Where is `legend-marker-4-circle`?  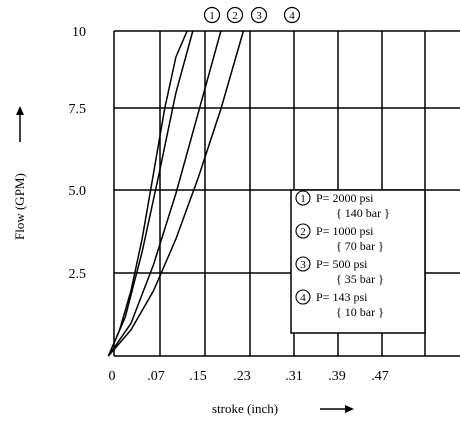
legend-marker-4-circle is located at coordinates (303, 297).